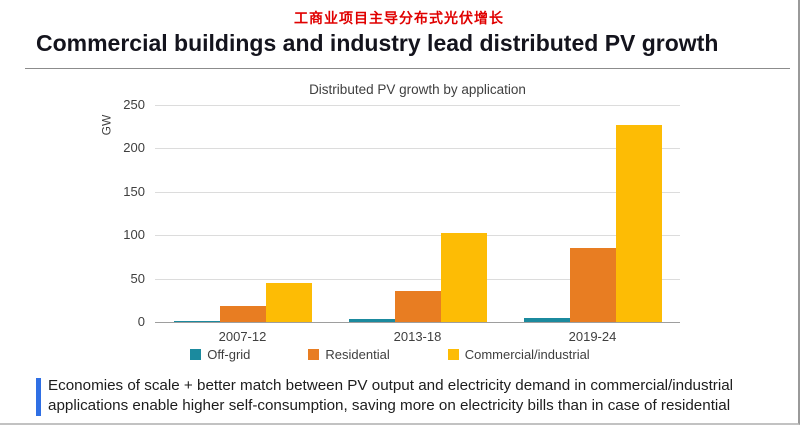 Image resolution: width=800 pixels, height=425 pixels. I want to click on chart-legend: Off-grid Residential Commercial/industrial, so click(390, 354).